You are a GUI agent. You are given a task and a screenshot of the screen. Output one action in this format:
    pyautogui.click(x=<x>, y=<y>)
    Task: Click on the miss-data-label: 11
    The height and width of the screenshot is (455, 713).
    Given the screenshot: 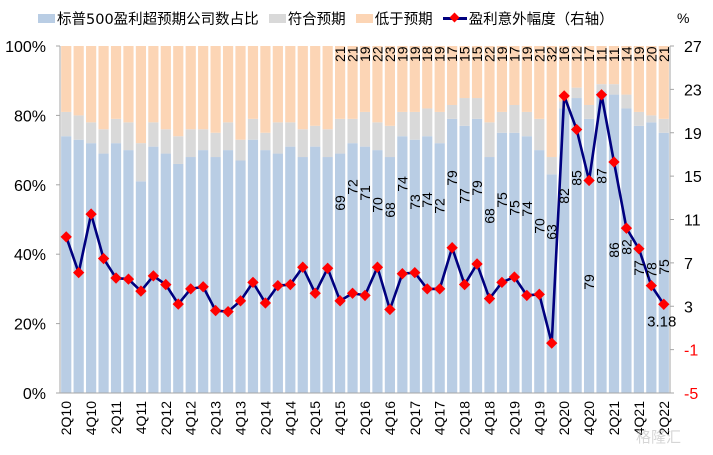 What is the action you would take?
    pyautogui.click(x=614, y=54)
    